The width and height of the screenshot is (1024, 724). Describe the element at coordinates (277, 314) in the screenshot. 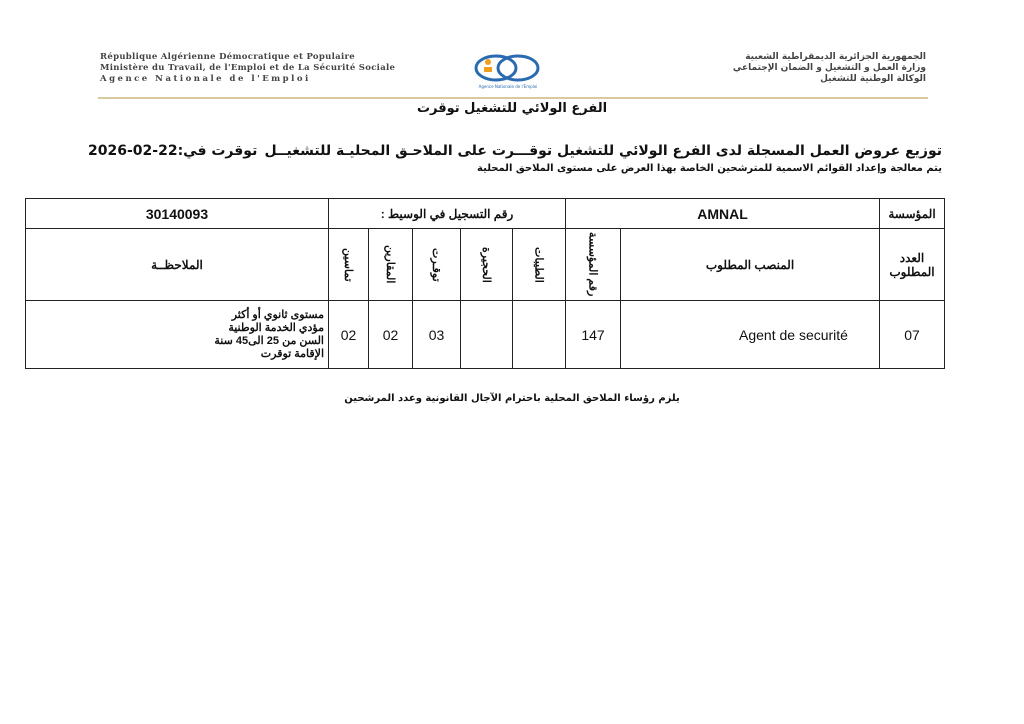

I see `note-line: مستوى ثانوي أو أكثر` at that location.